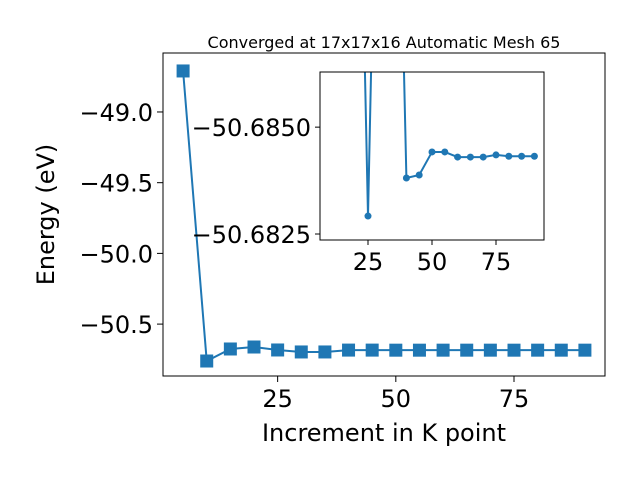 This screenshot has height=480, width=640. I want to click on plot-area, so click(450, 146).